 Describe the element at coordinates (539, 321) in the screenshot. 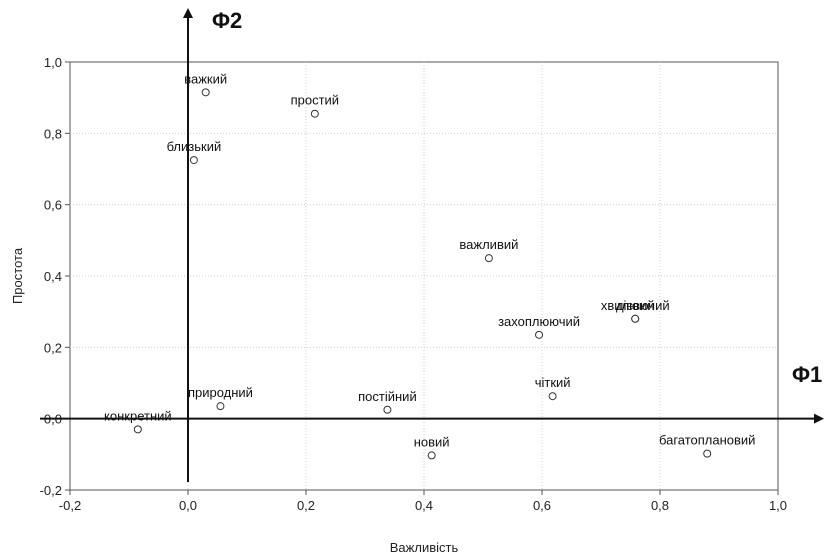

I see `data-point-label: захоплюючий` at that location.